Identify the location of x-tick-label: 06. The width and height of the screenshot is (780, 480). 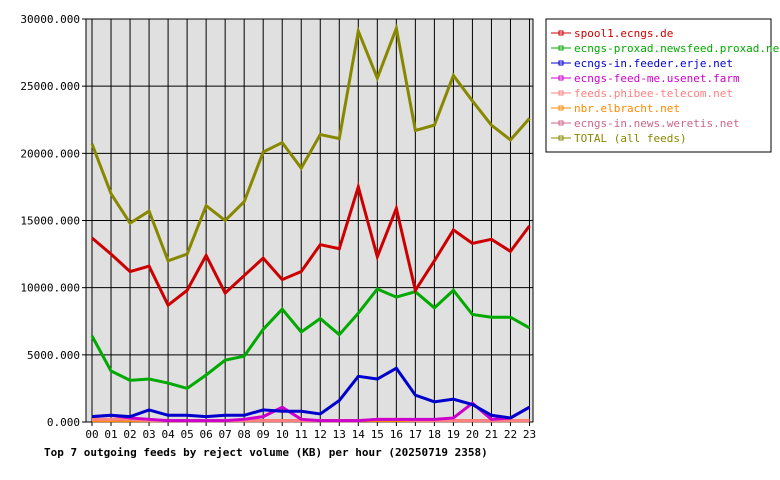
(206, 434).